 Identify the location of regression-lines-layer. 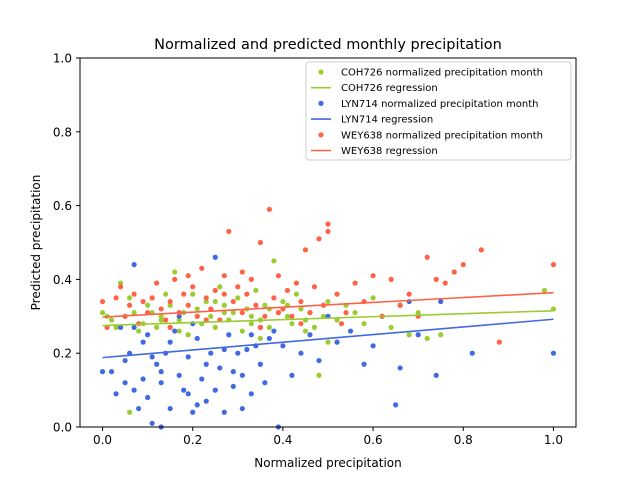
(328, 325).